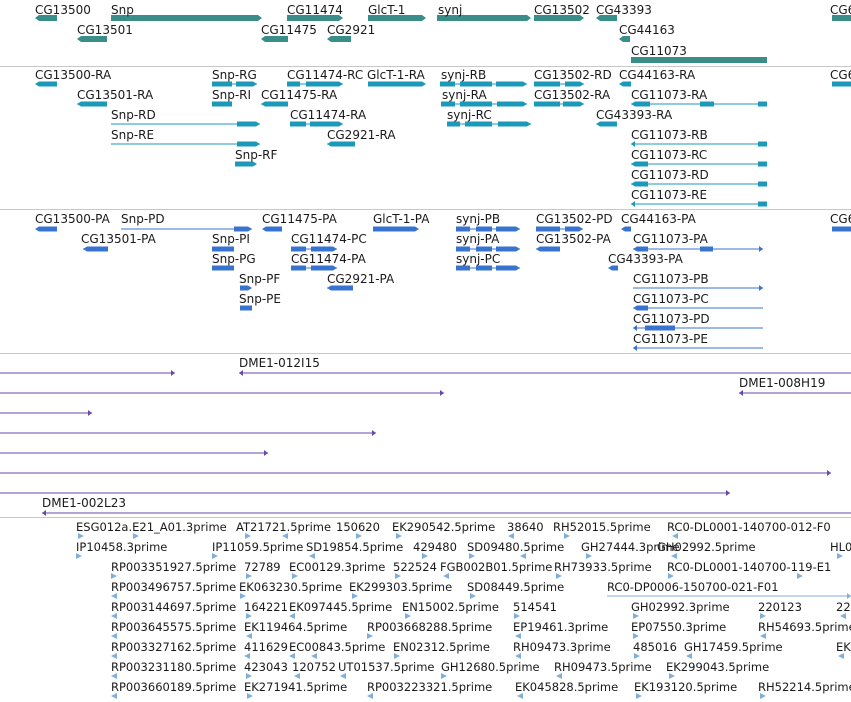  What do you see at coordinates (289, 30) in the screenshot?
I see `gene-label: CG11475` at bounding box center [289, 30].